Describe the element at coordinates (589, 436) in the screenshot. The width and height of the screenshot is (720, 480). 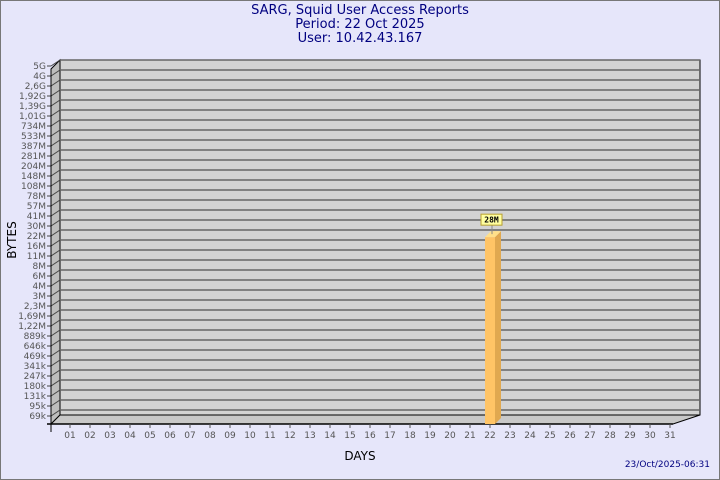
I see `x-tick-label: 27` at that location.